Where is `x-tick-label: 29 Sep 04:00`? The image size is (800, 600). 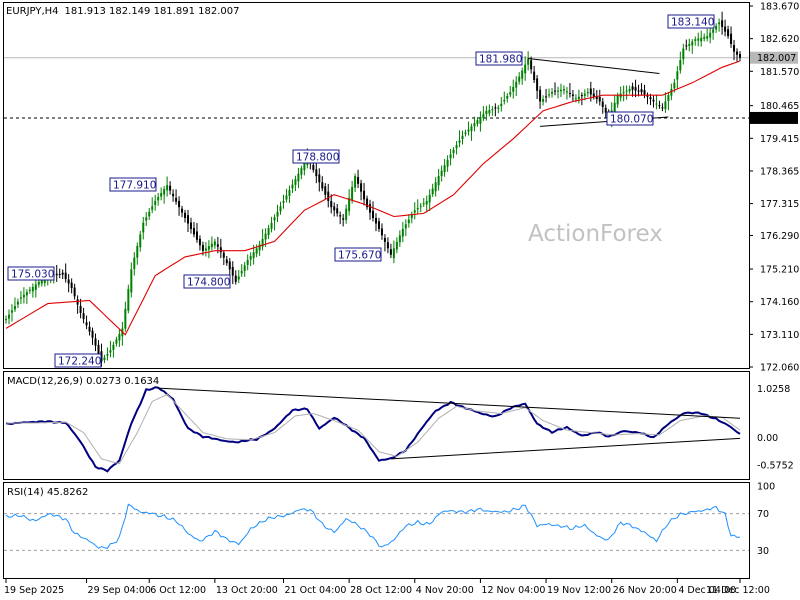 x-tick-label: 29 Sep 04:00 is located at coordinates (119, 590).